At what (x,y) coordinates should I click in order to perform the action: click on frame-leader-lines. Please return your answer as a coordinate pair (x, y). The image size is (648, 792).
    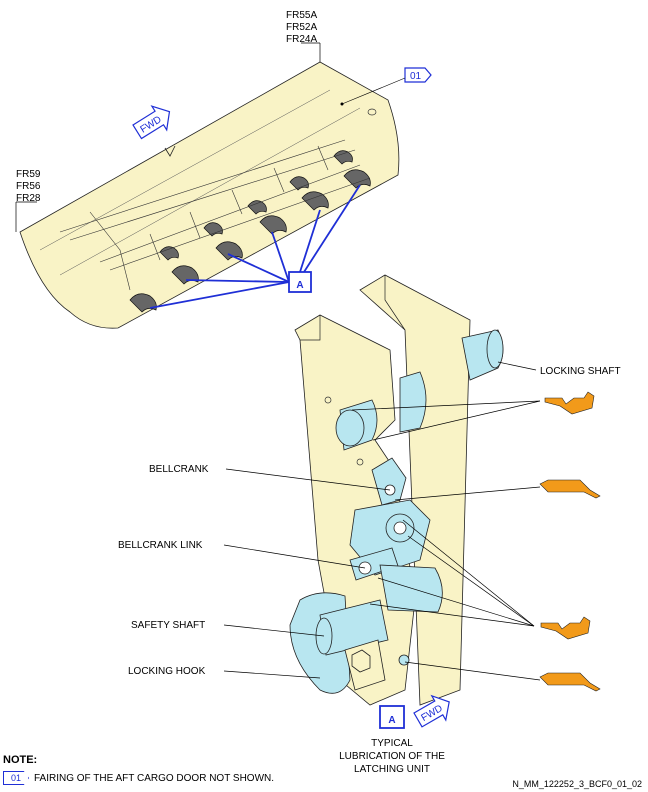
    Looking at the image, I should click on (168, 137).